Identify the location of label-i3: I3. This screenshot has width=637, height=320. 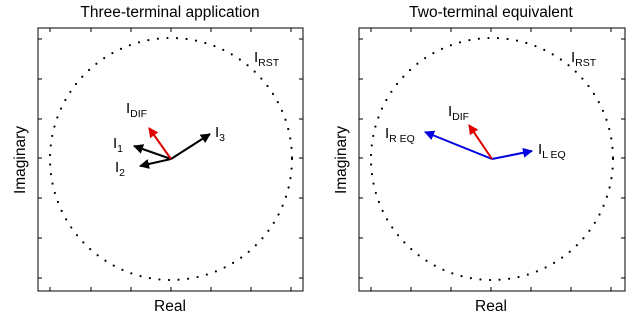
(220, 134).